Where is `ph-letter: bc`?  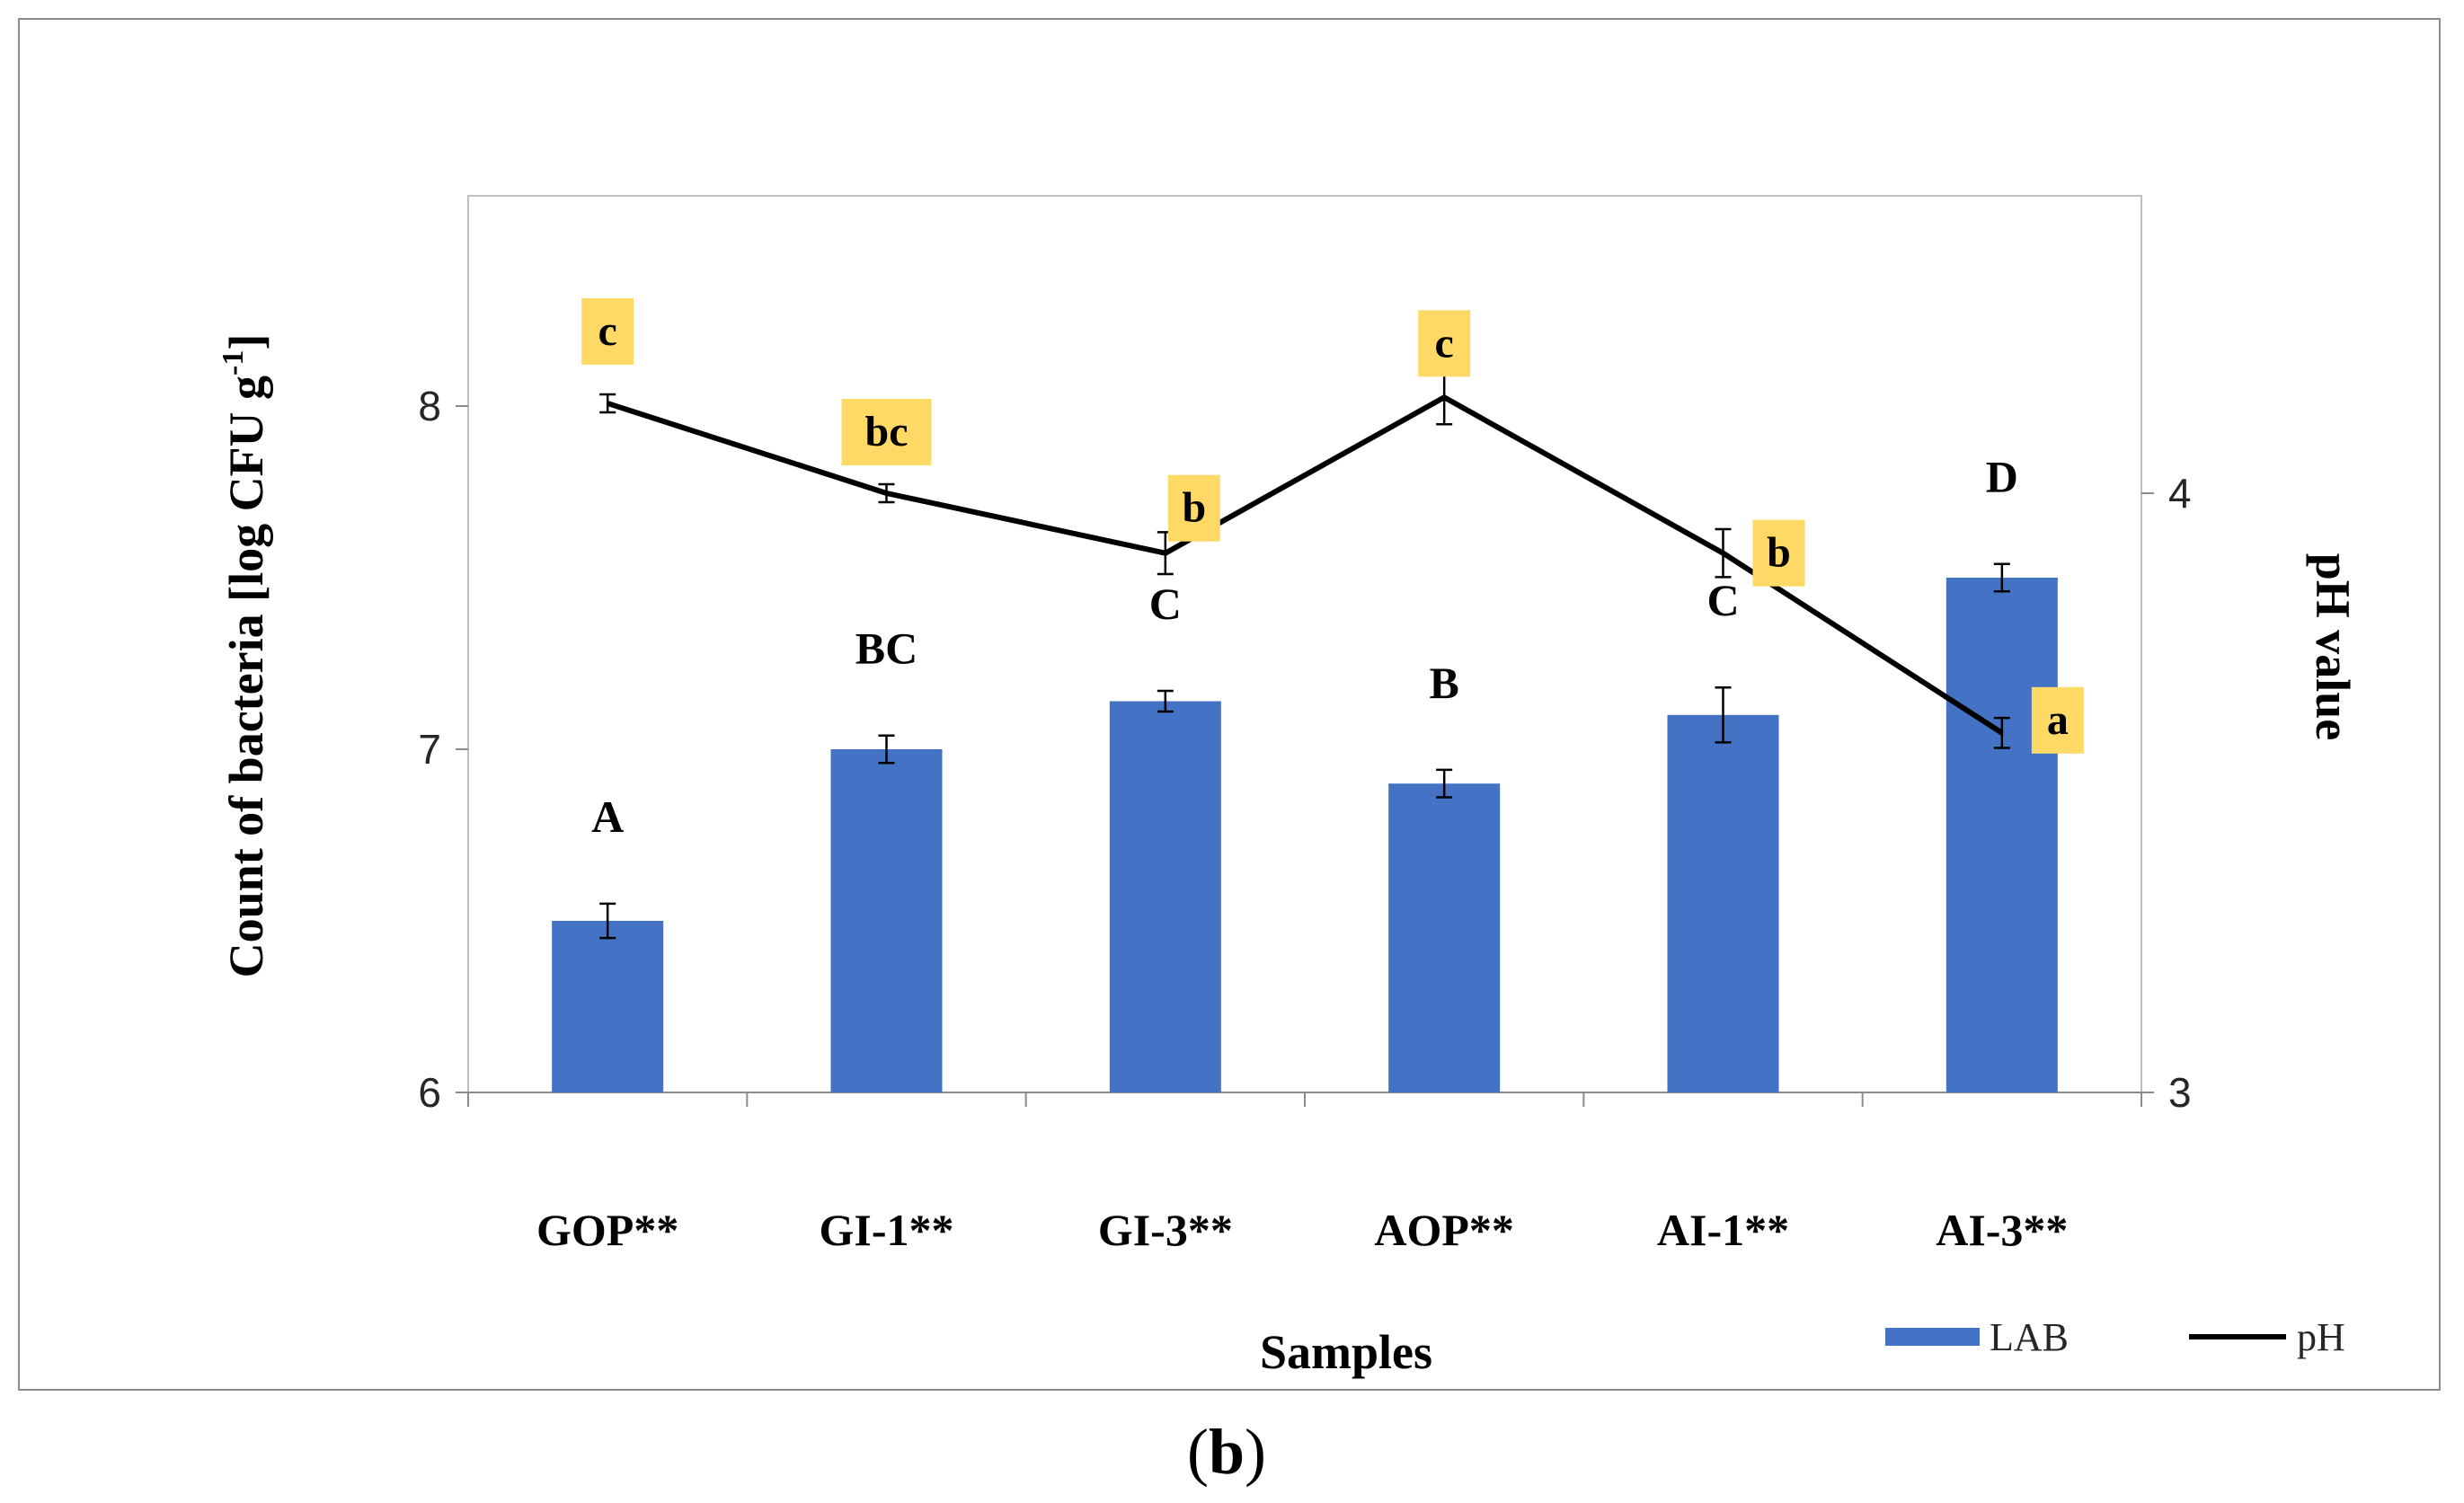 ph-letter: bc is located at coordinates (886, 432).